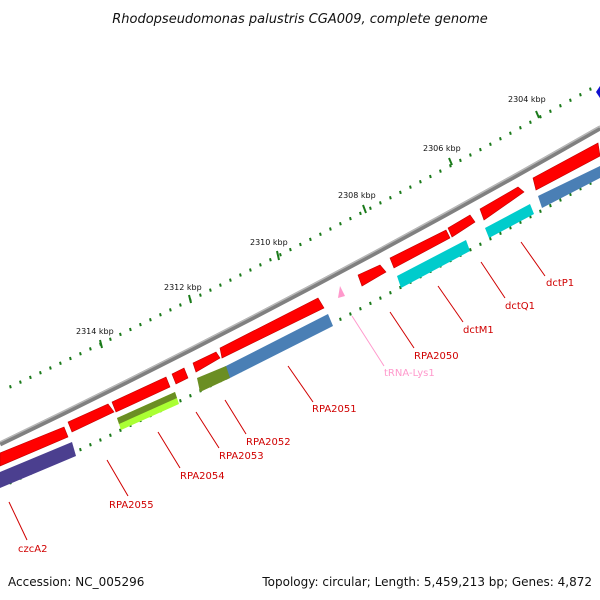  I want to click on gene-label-RPA2050: RPA2050, so click(436, 356).